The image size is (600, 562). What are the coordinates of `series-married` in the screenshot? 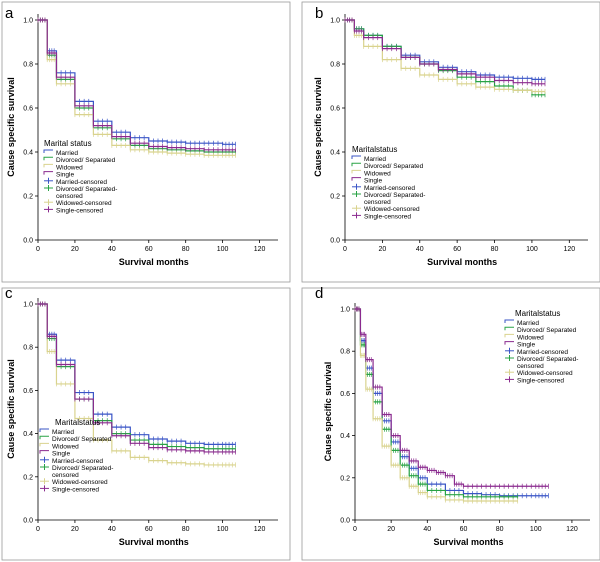 It's located at (136, 82).